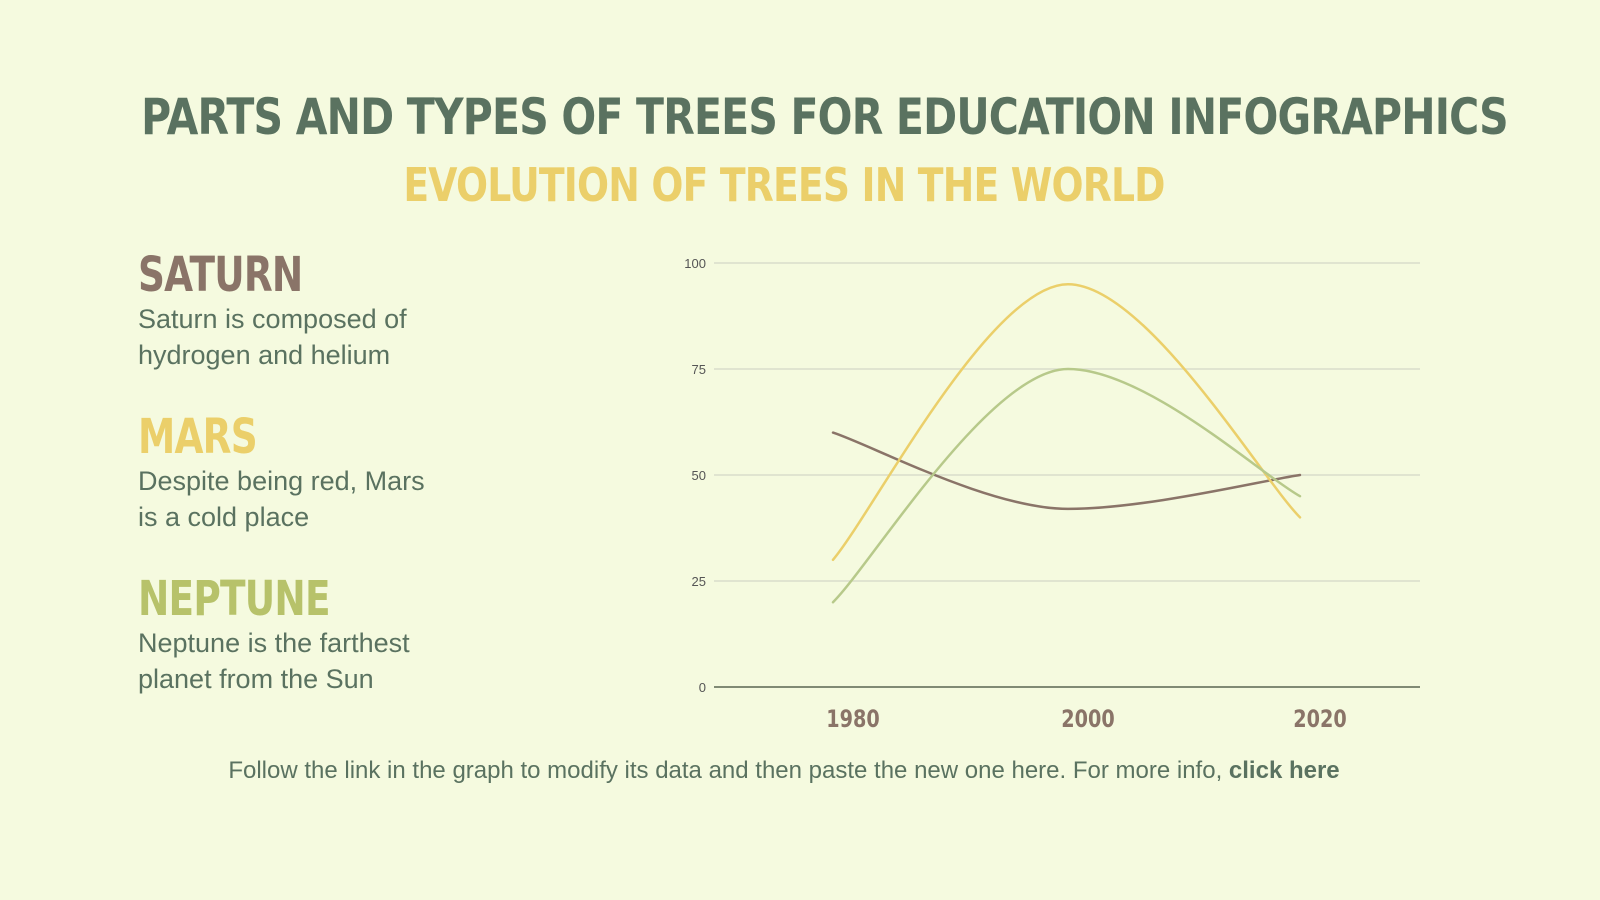 Image resolution: width=1600 pixels, height=900 pixels. What do you see at coordinates (852, 720) in the screenshot?
I see `x-category-label: 1980` at bounding box center [852, 720].